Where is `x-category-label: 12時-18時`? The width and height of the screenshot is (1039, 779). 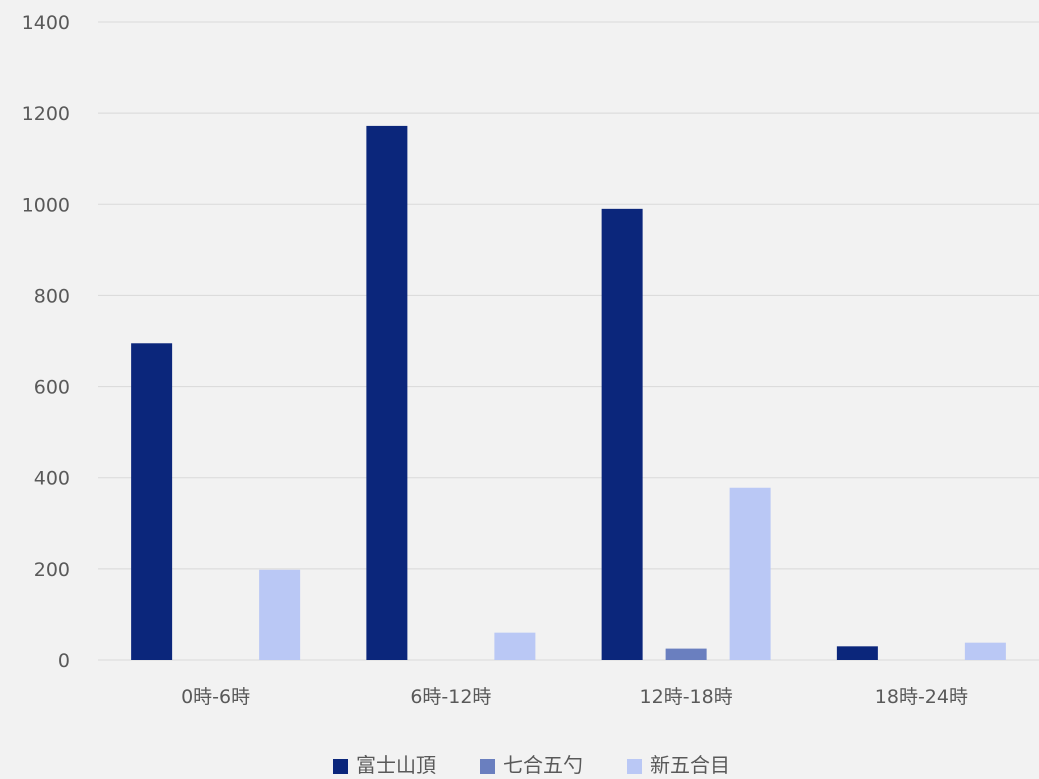
x-category-label: 12時-18時 is located at coordinates (686, 697).